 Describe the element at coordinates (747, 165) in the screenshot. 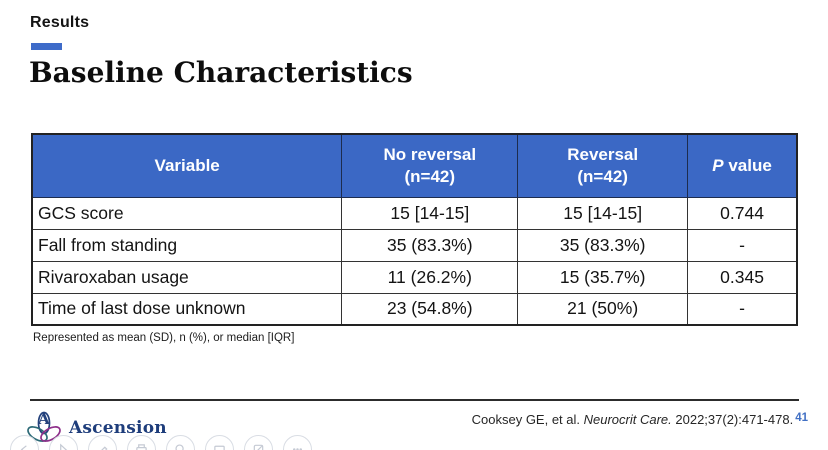

I see `p-label: value` at that location.